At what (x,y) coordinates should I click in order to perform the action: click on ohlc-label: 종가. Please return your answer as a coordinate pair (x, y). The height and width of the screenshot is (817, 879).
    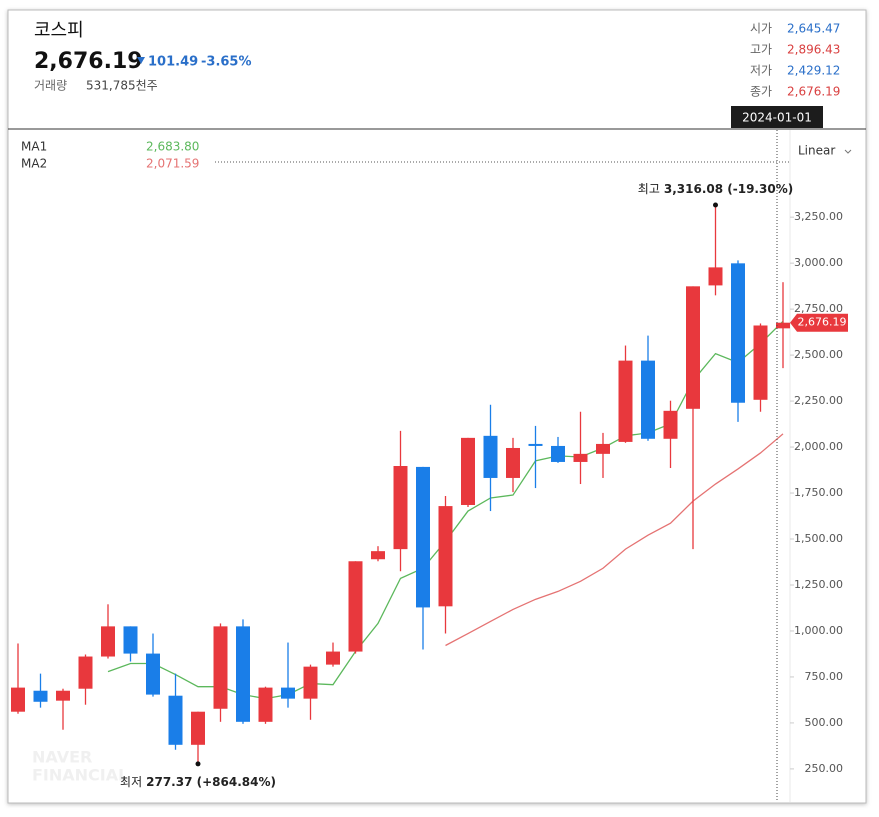
    Looking at the image, I should click on (761, 92).